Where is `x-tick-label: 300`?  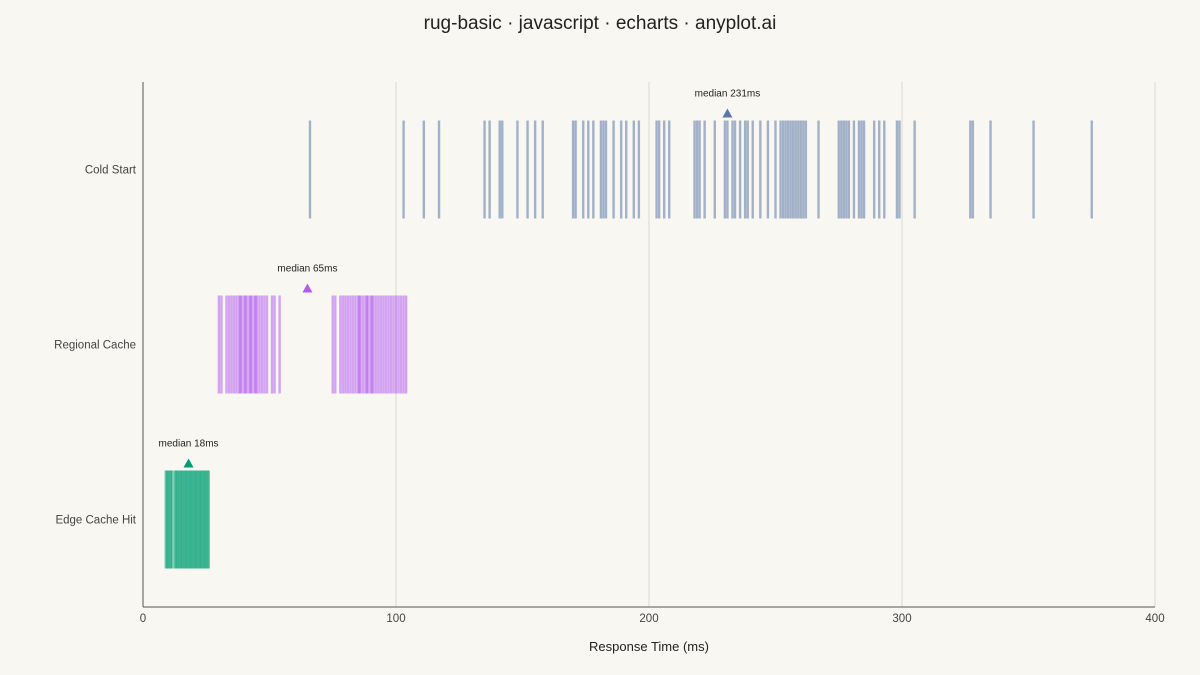 x-tick-label: 300 is located at coordinates (901, 619).